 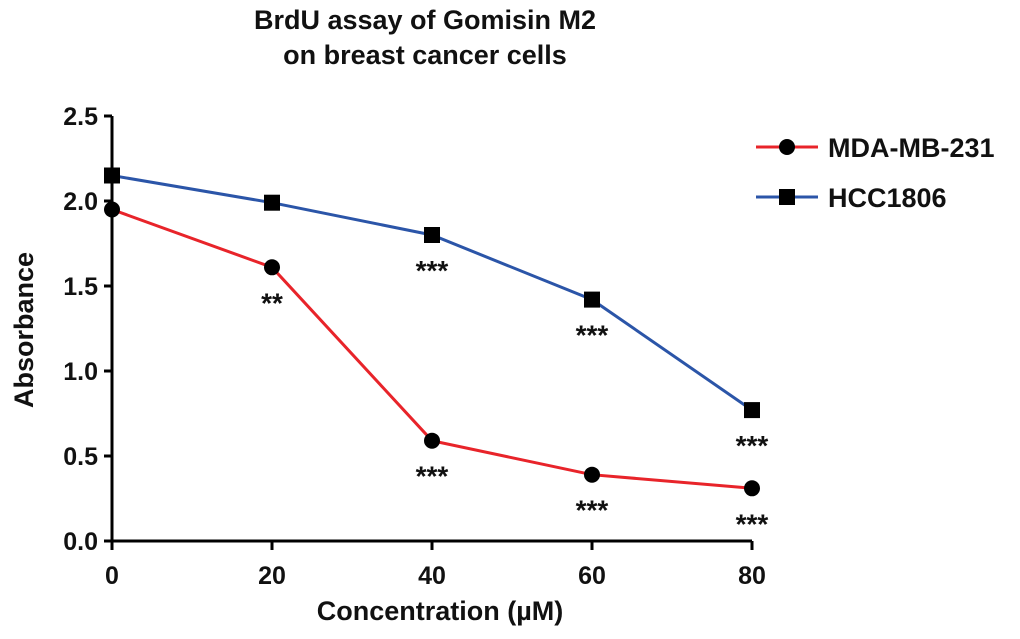 I want to click on x-tick-label: 0, so click(x=112, y=576).